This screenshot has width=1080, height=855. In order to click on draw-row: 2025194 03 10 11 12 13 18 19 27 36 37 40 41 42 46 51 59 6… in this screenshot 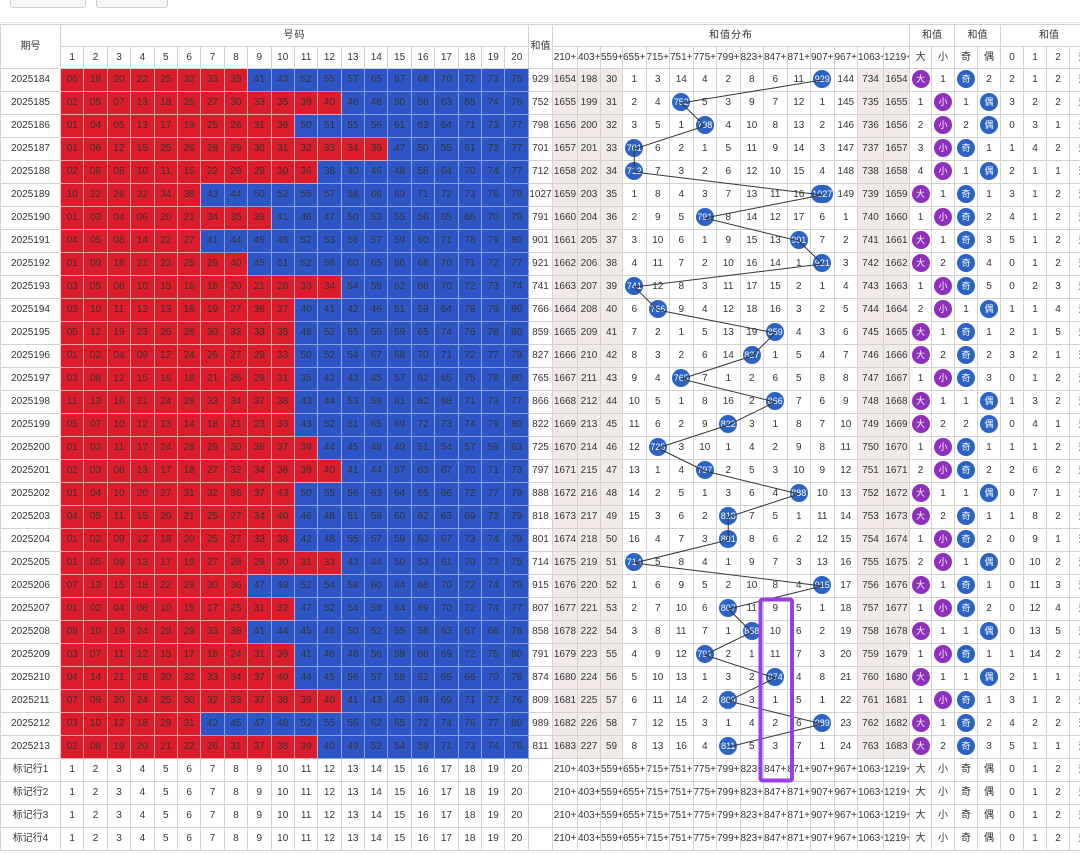, I will do `click(540, 310)`.